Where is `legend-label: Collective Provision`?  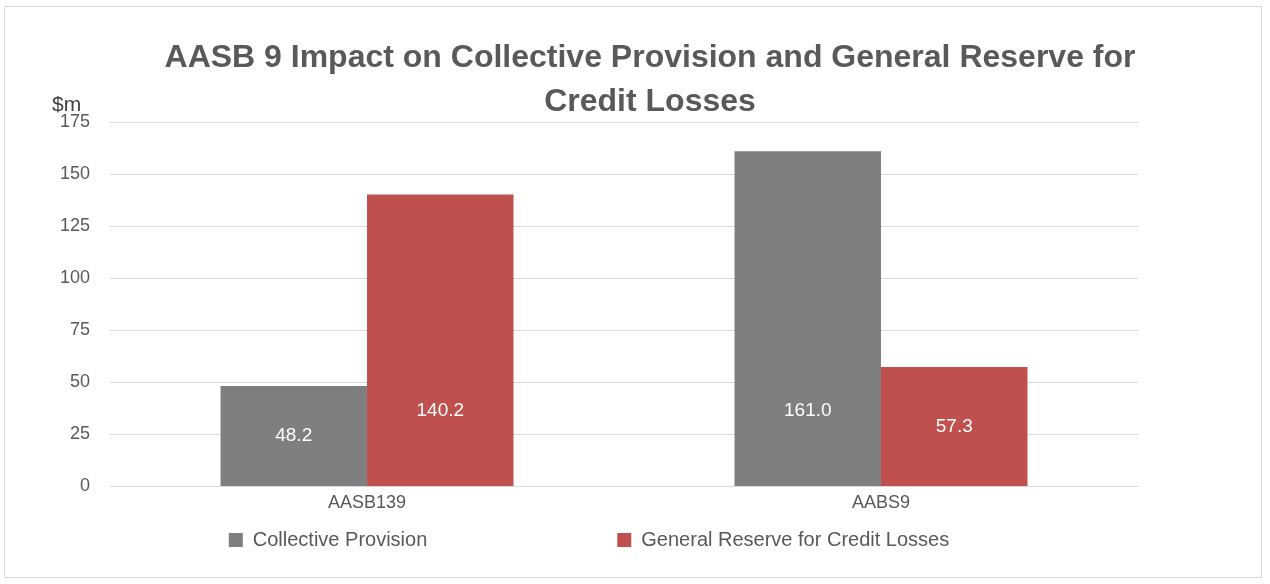 legend-label: Collective Provision is located at coordinates (430, 538).